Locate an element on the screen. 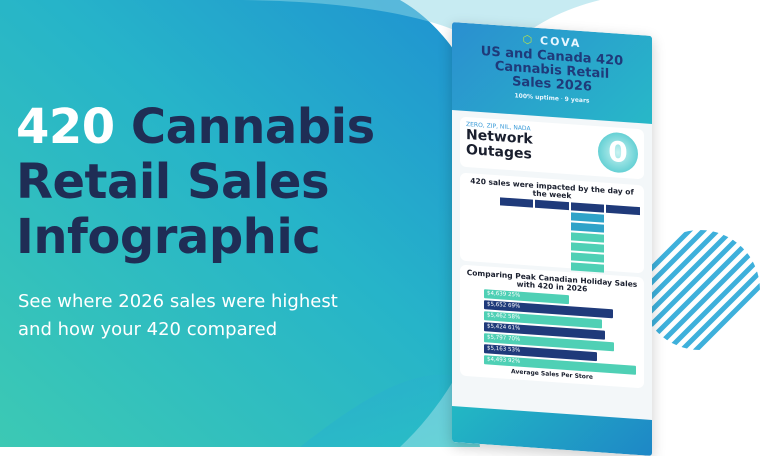 The image size is (770, 456). lower-wave is located at coordinates (390, 410).